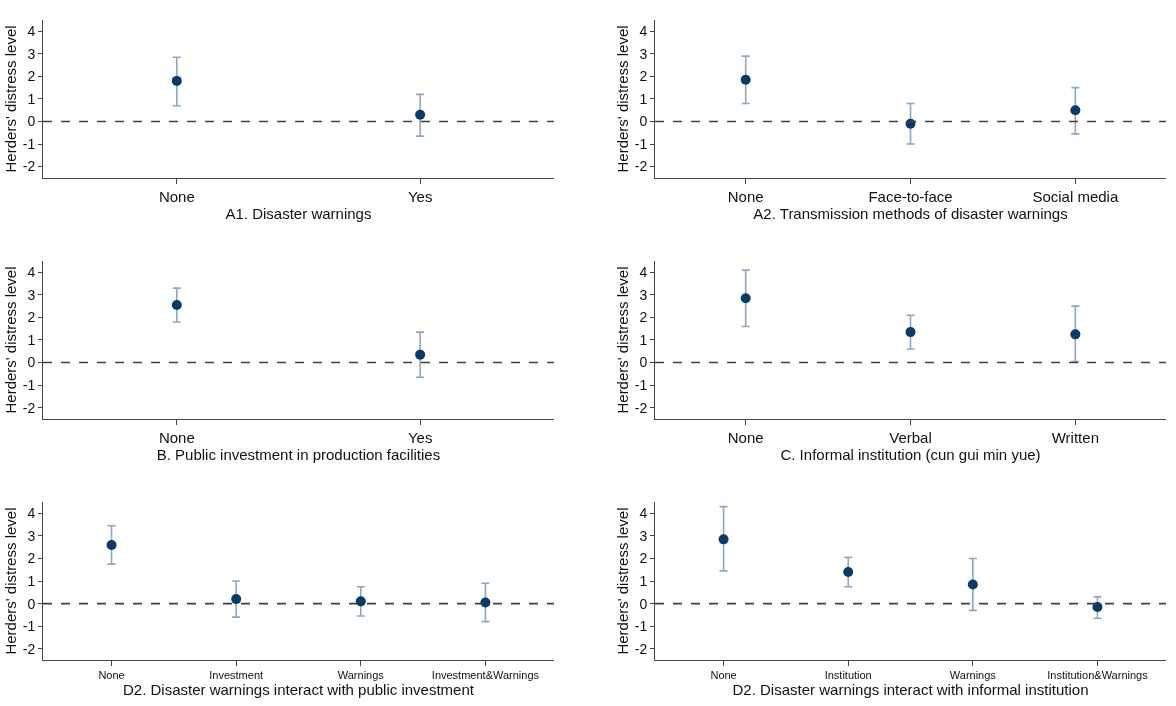 This screenshot has height=706, width=1176. What do you see at coordinates (485, 675) in the screenshot?
I see `x-tick-label: Investment&Warnings` at bounding box center [485, 675].